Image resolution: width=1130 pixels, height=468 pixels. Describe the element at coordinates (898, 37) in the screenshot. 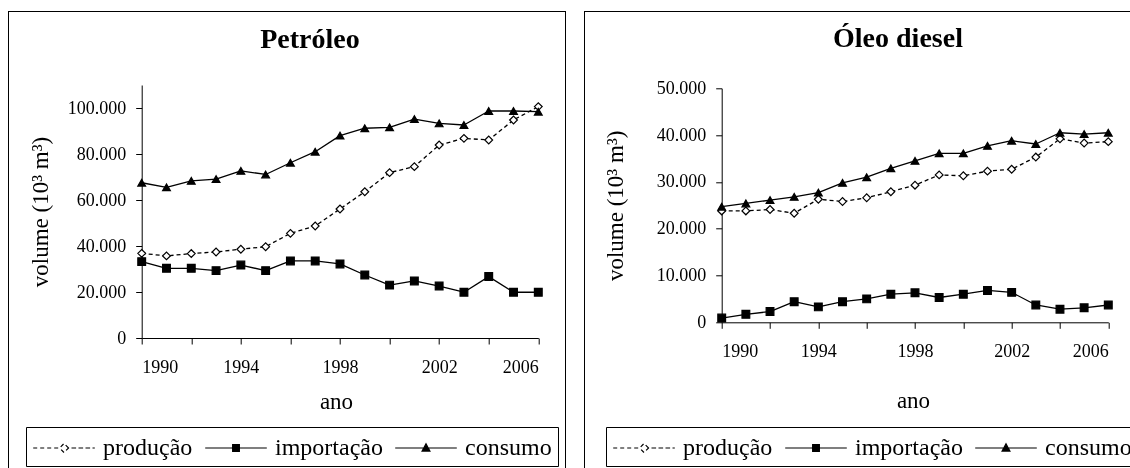

I see `chart-title: Óleo diesel` at that location.